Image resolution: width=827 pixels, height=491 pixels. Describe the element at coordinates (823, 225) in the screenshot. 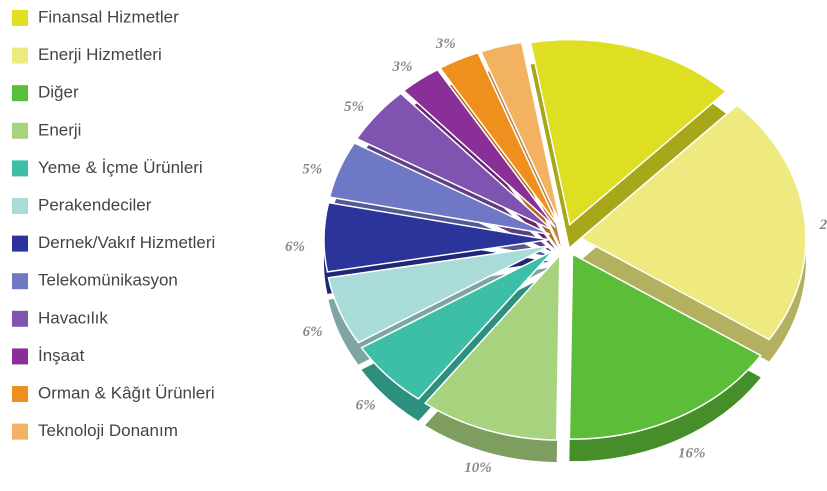

I see `data-label: 22%` at that location.